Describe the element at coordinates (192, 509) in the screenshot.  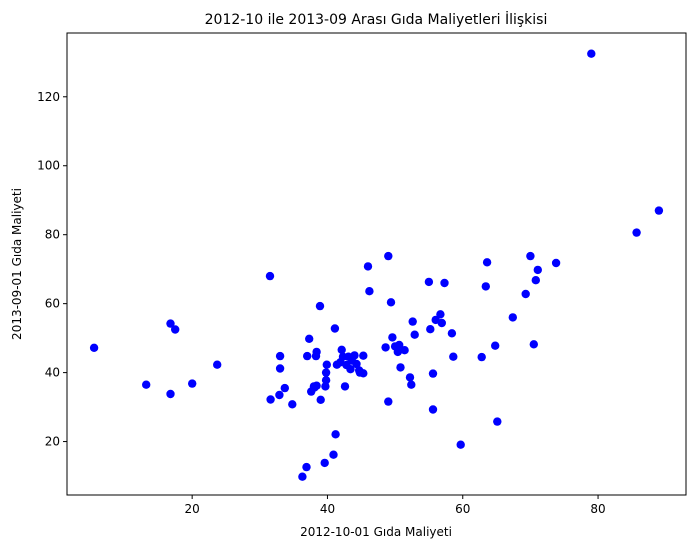
I see `x-tick-label: 20` at that location.